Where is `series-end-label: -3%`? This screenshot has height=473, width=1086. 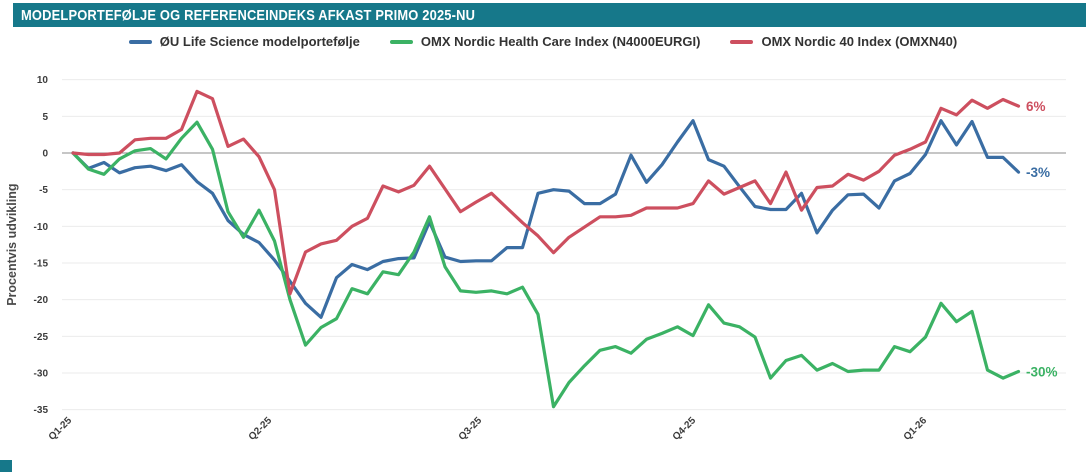
series-end-label: -3% is located at coordinates (1038, 172).